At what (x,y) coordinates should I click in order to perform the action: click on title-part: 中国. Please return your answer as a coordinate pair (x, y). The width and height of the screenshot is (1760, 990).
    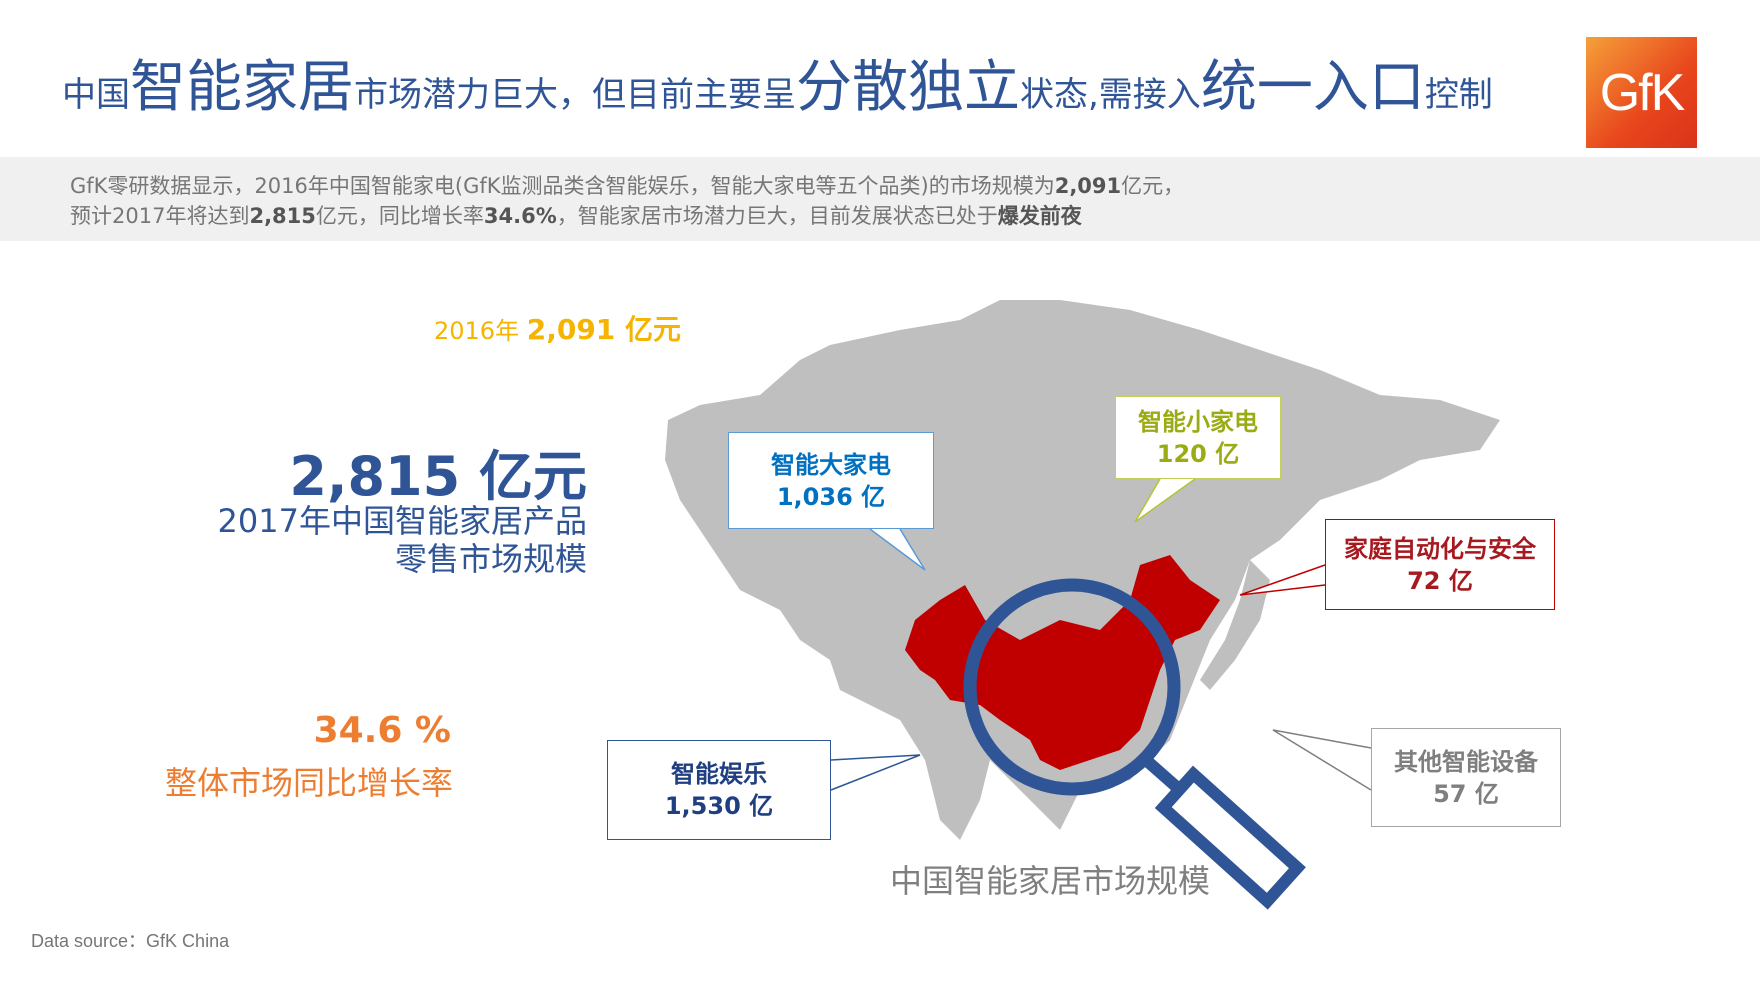
    Looking at the image, I should click on (96, 95).